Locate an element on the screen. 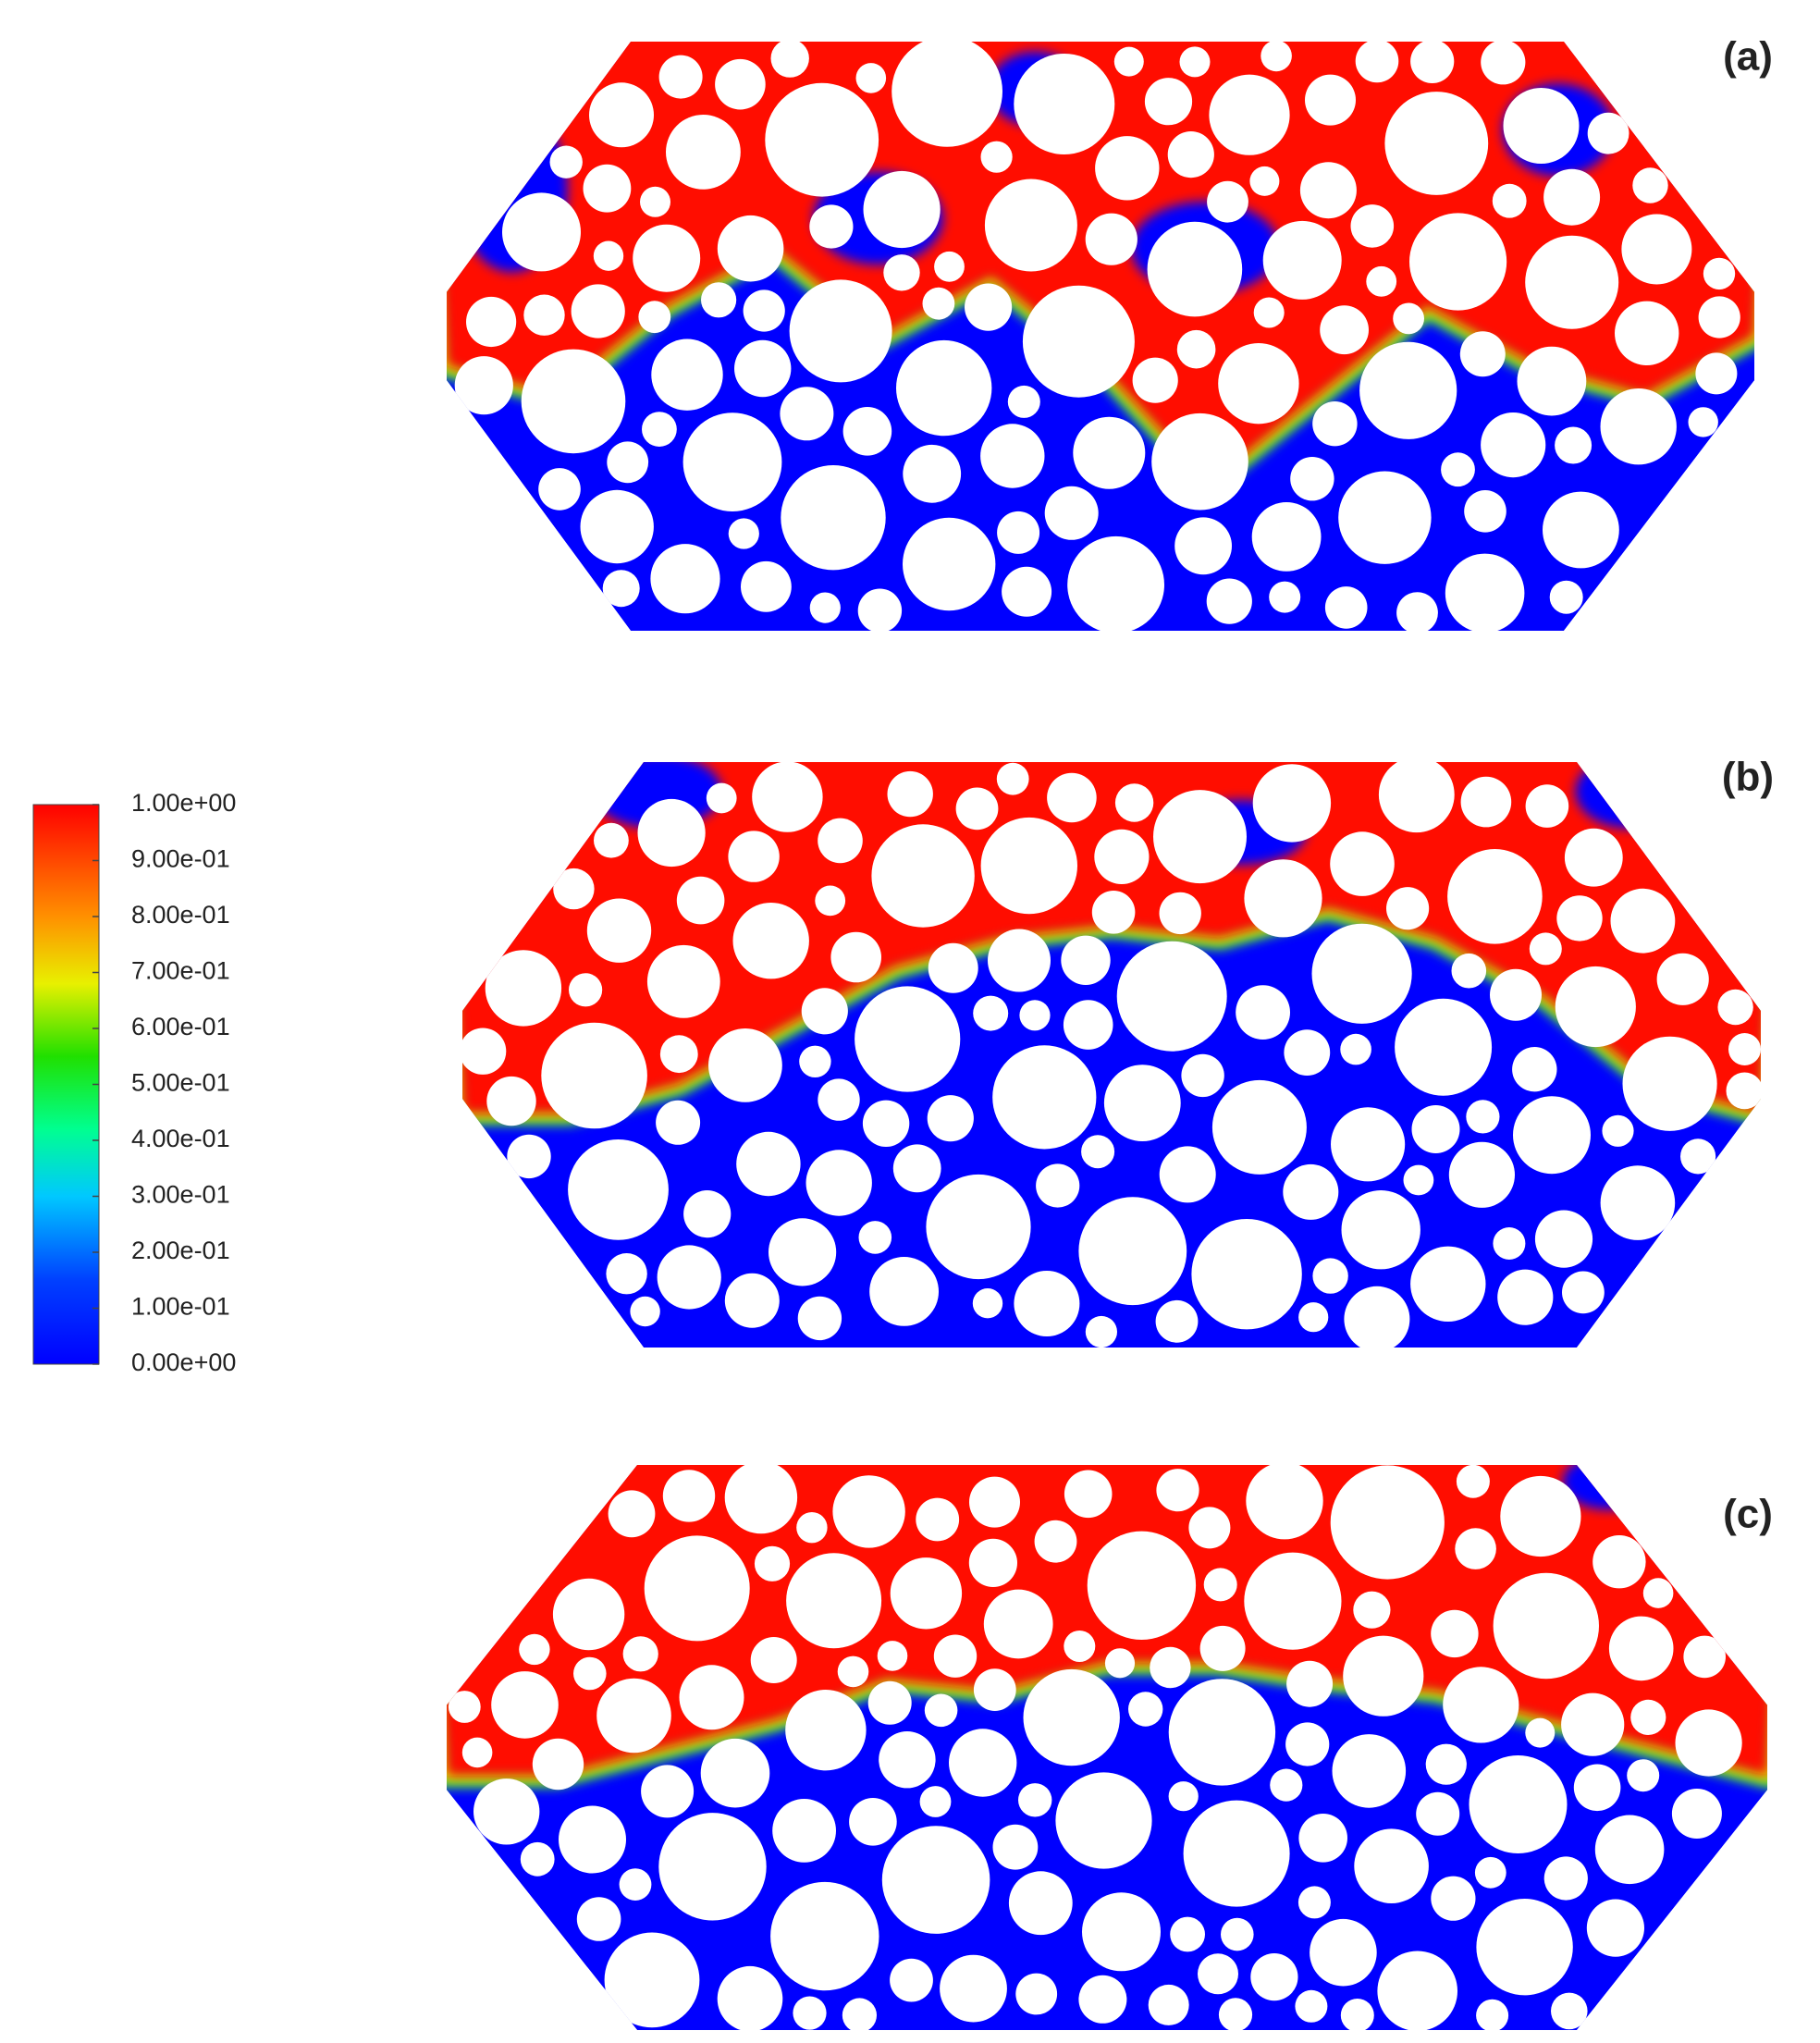 The height and width of the screenshot is (2043, 1820). colorbar-tick-label: 5.00e-01 is located at coordinates (180, 1083).